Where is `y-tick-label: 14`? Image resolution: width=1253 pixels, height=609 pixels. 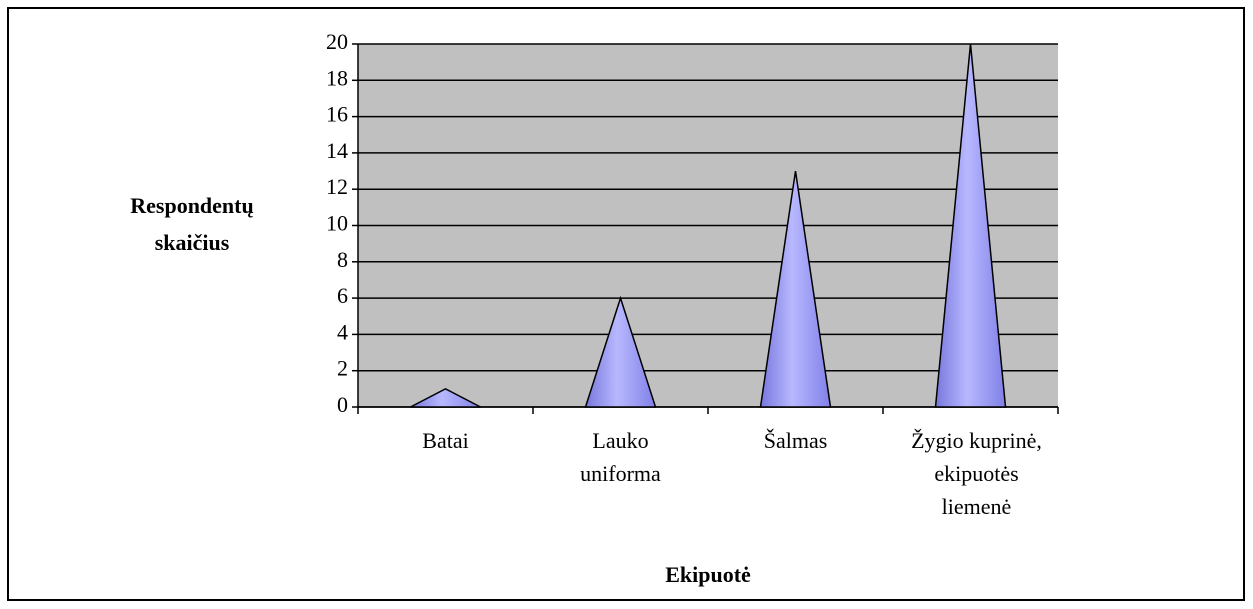
y-tick-label: 14 is located at coordinates (337, 150).